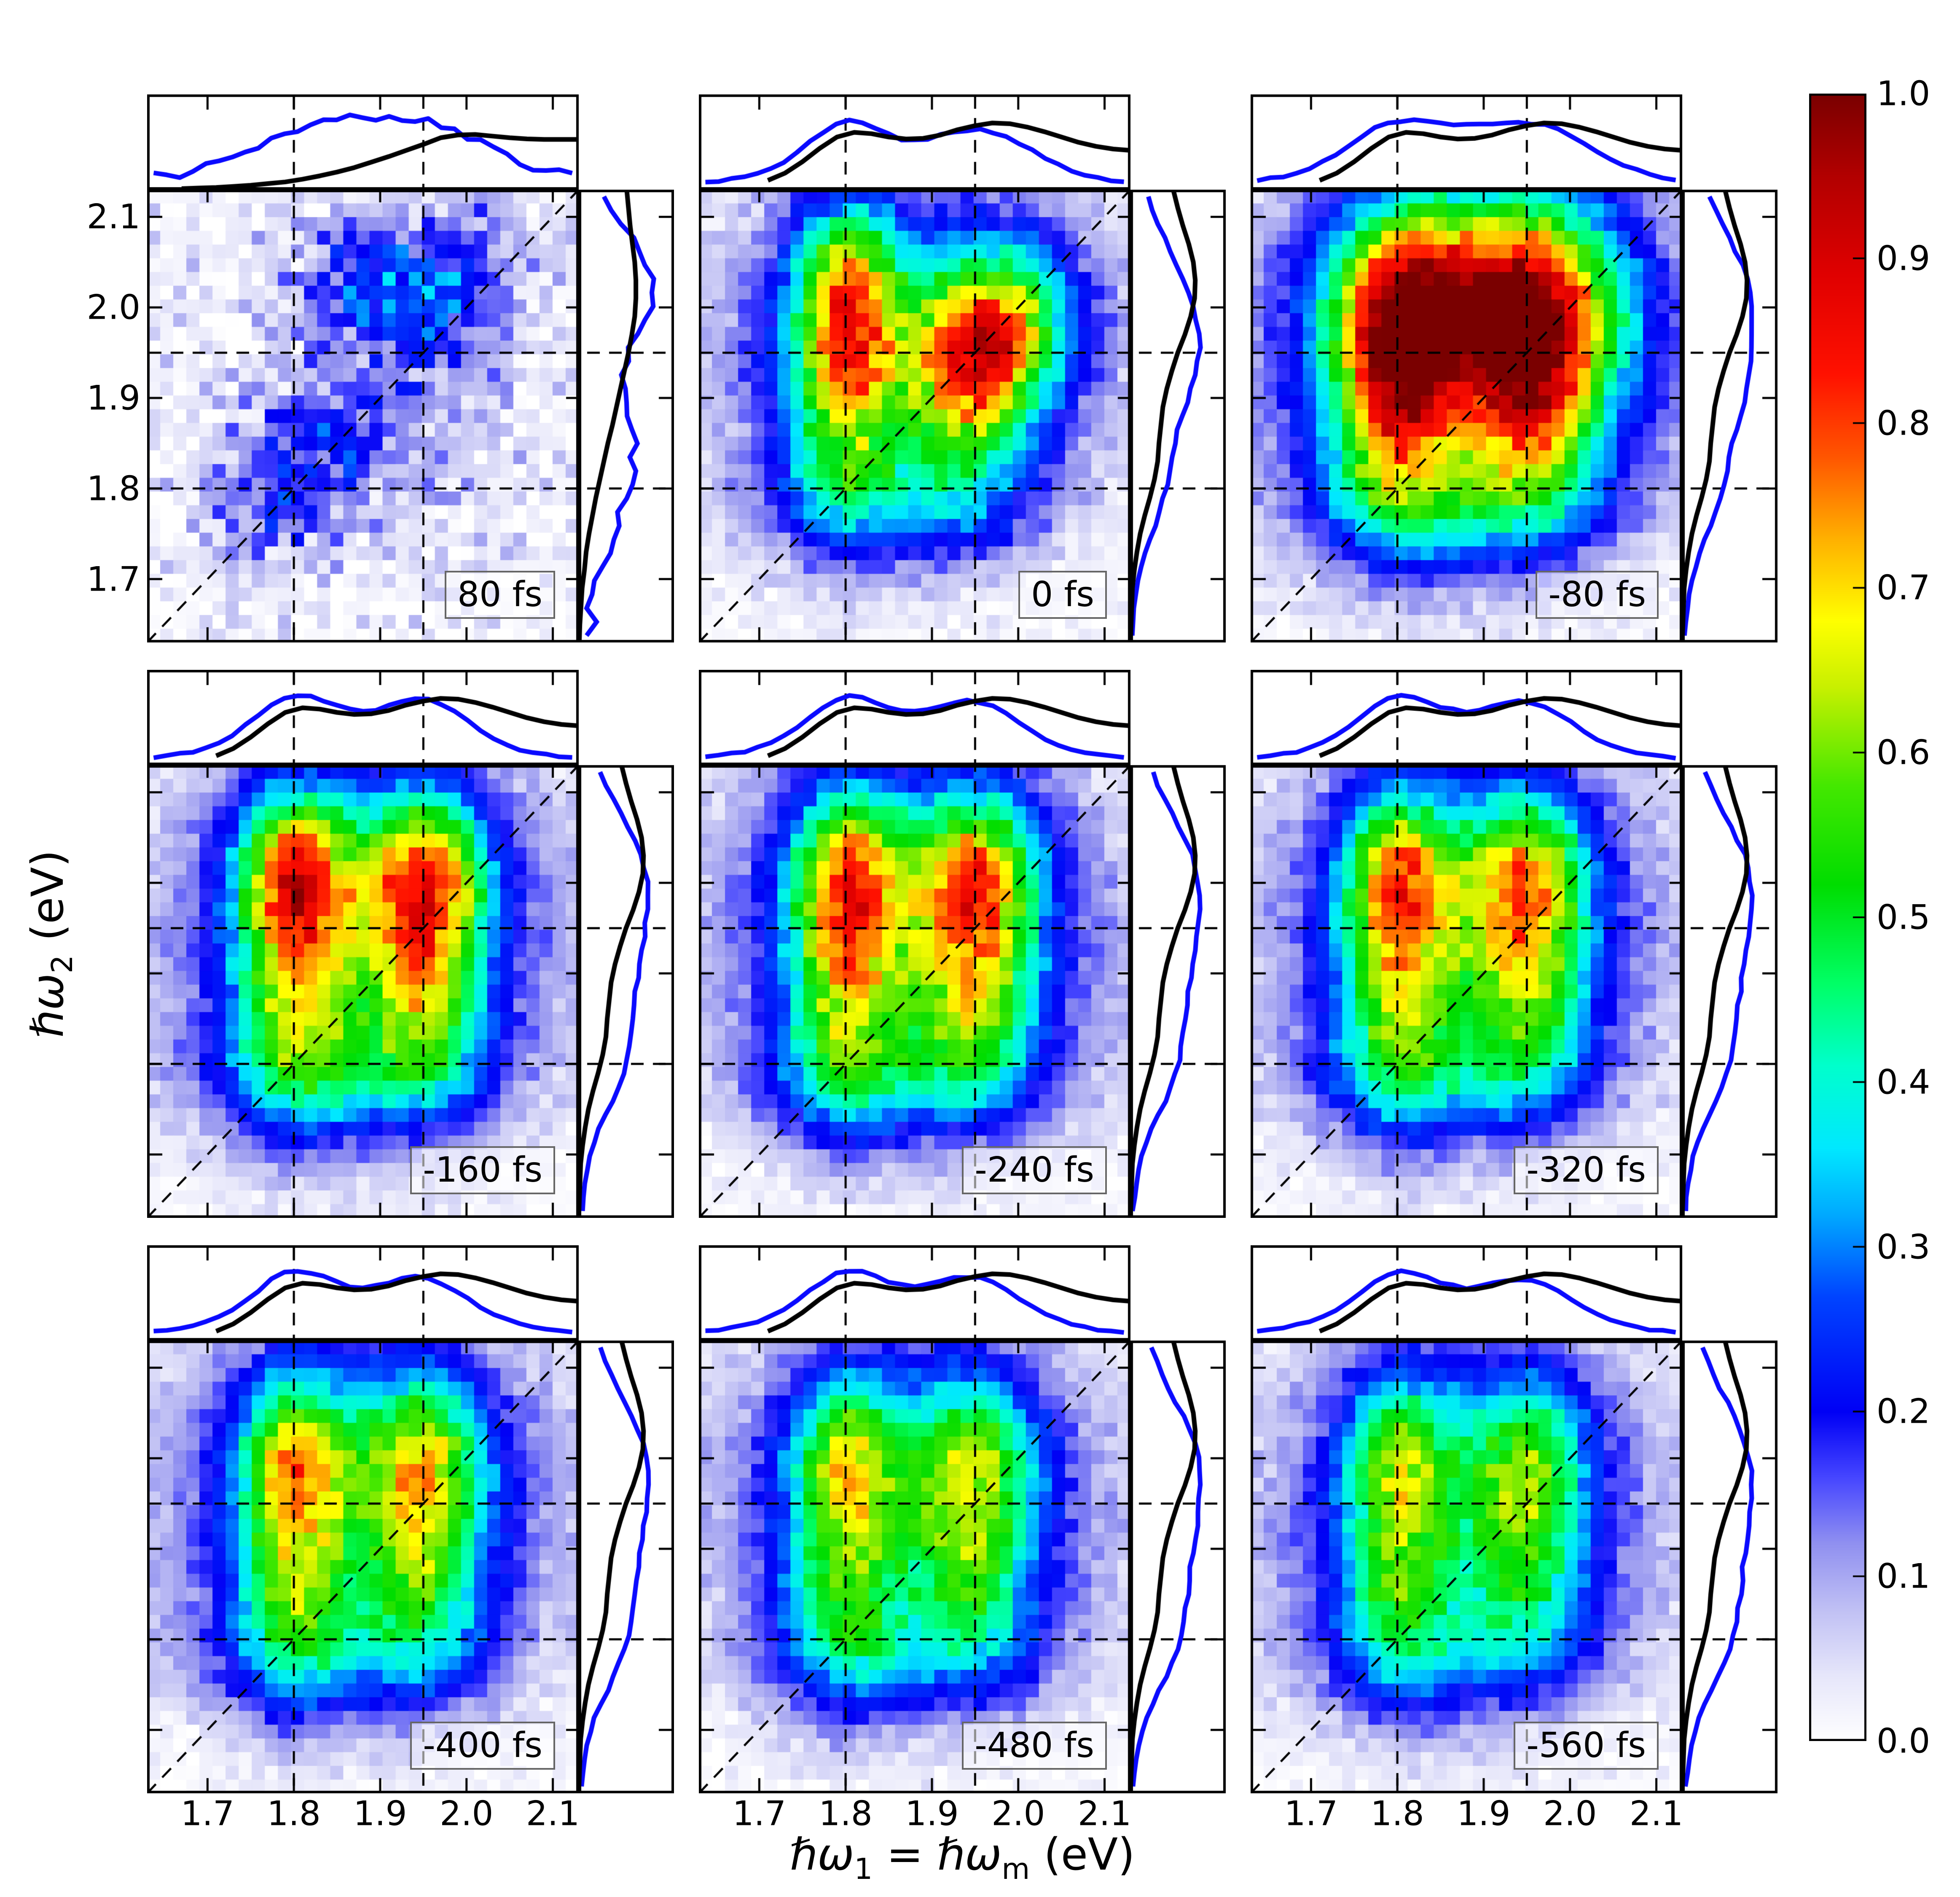 This screenshot has width=1960, height=1897. I want to click on spectrum-panel-neg480fs: -480 fs, so click(963, 1519).